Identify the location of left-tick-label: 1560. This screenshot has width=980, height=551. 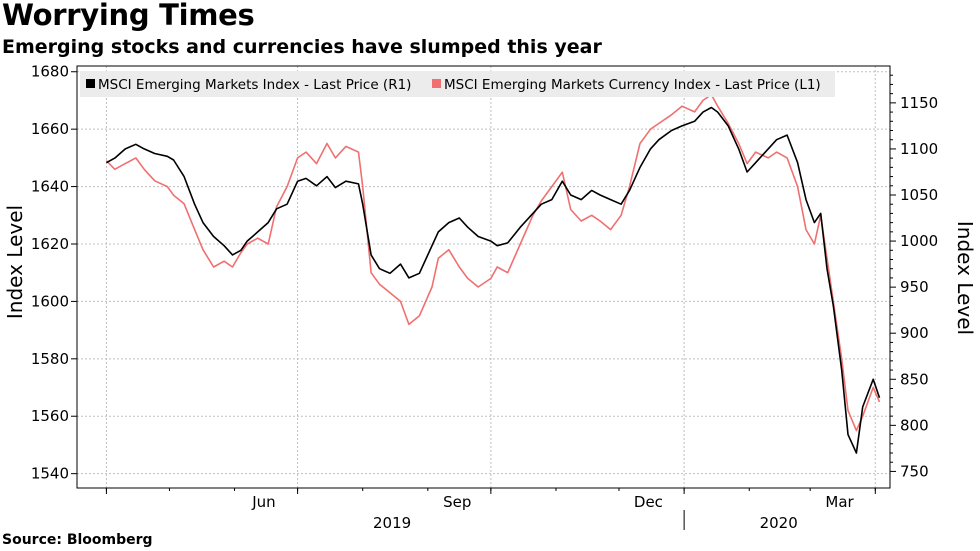
(50, 416).